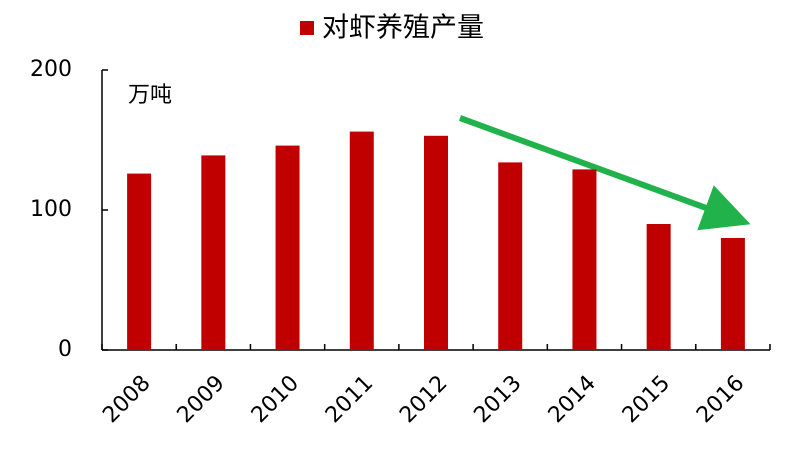 The height and width of the screenshot is (456, 794). I want to click on y-unit: 万吨, so click(150, 95).